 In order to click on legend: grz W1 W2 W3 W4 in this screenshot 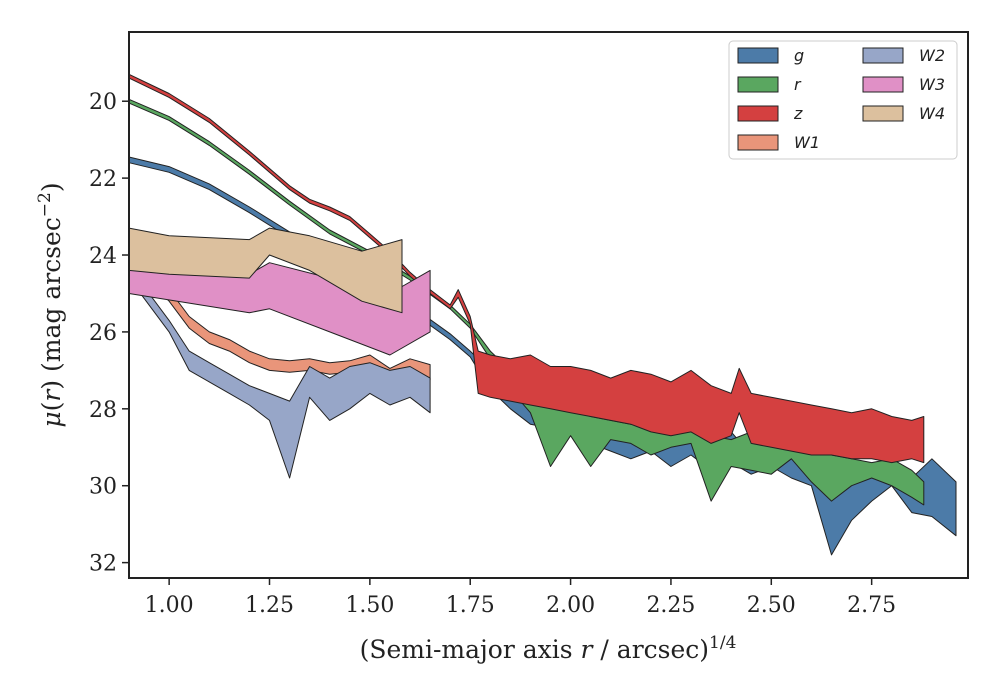, I will do `click(843, 100)`.